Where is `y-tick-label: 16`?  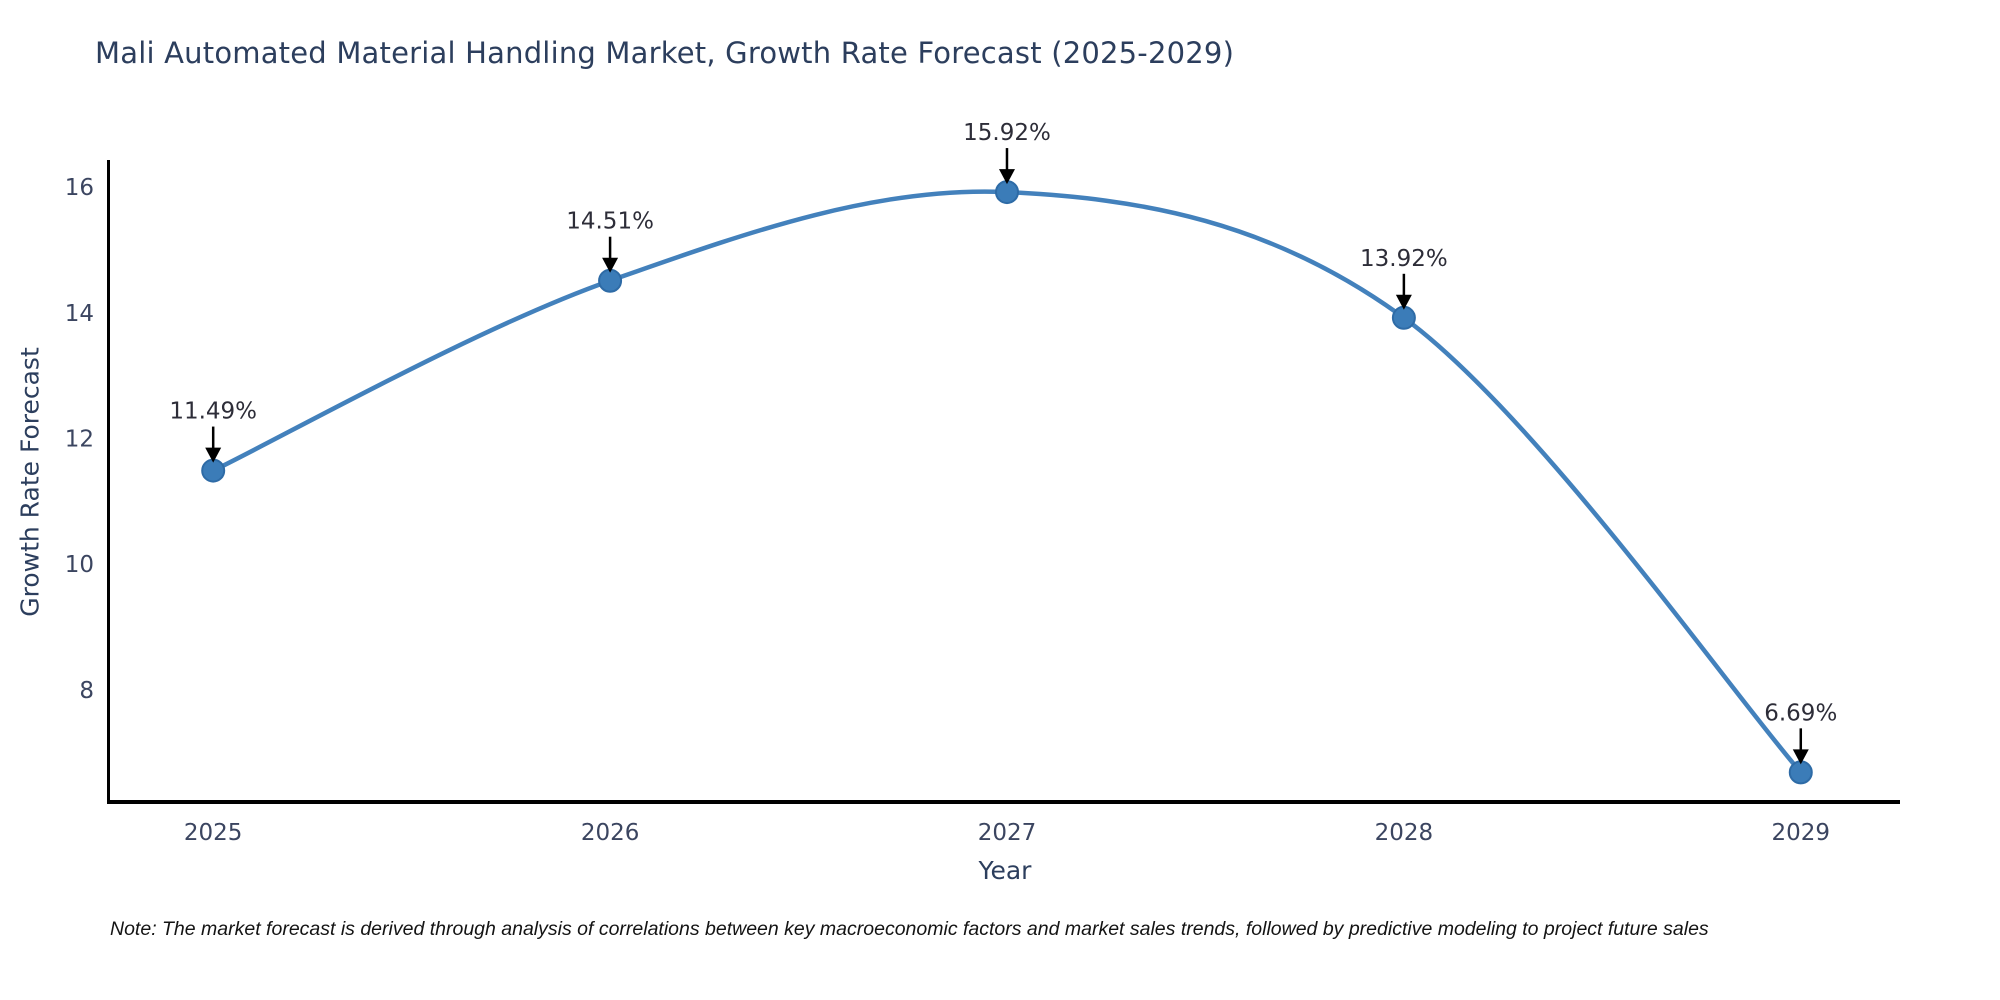
y-tick-label: 16 is located at coordinates (79, 188).